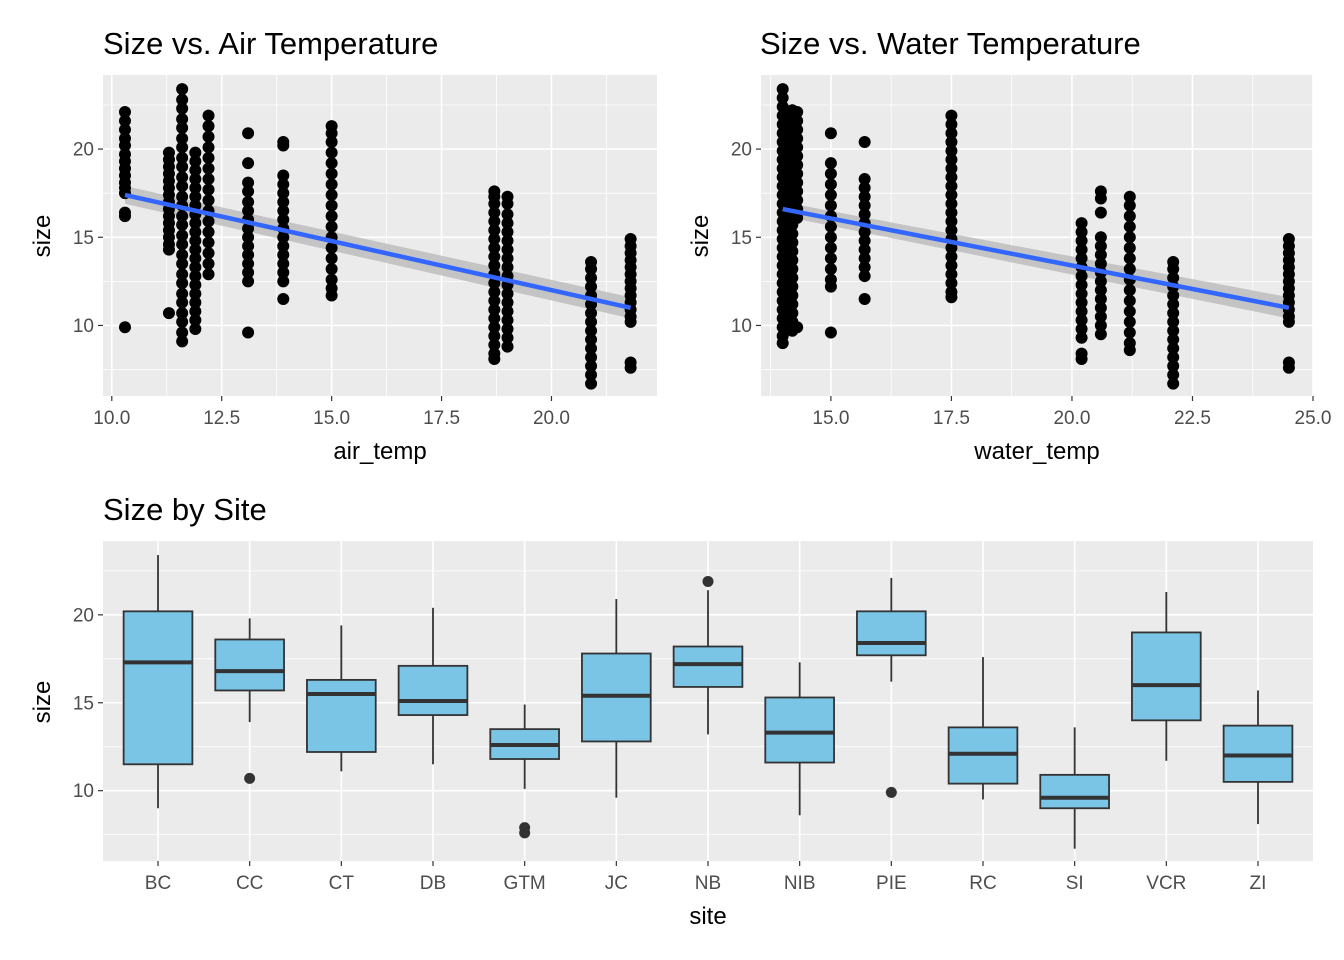  I want to click on grid-water-temp, so click(1037, 235).